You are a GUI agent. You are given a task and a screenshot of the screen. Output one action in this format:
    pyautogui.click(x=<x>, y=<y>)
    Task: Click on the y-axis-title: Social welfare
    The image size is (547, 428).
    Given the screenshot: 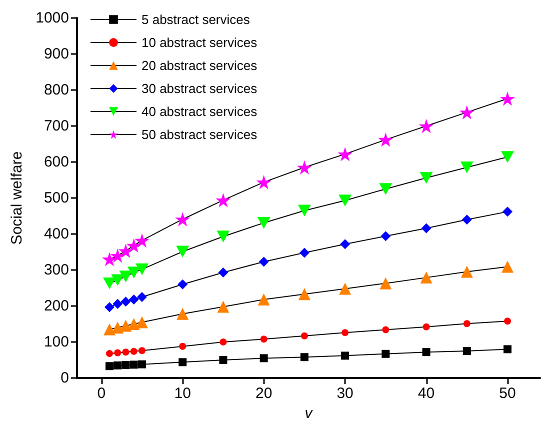 What is the action you would take?
    pyautogui.click(x=17, y=198)
    